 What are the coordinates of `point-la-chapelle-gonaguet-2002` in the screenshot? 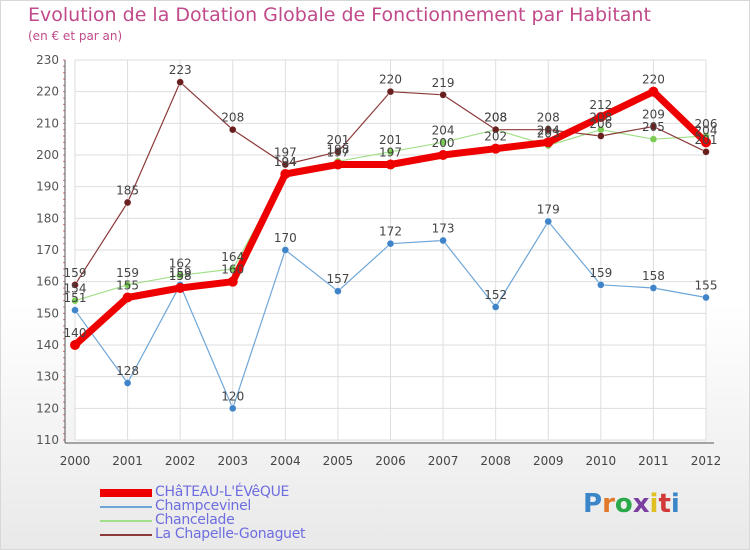 It's located at (180, 82).